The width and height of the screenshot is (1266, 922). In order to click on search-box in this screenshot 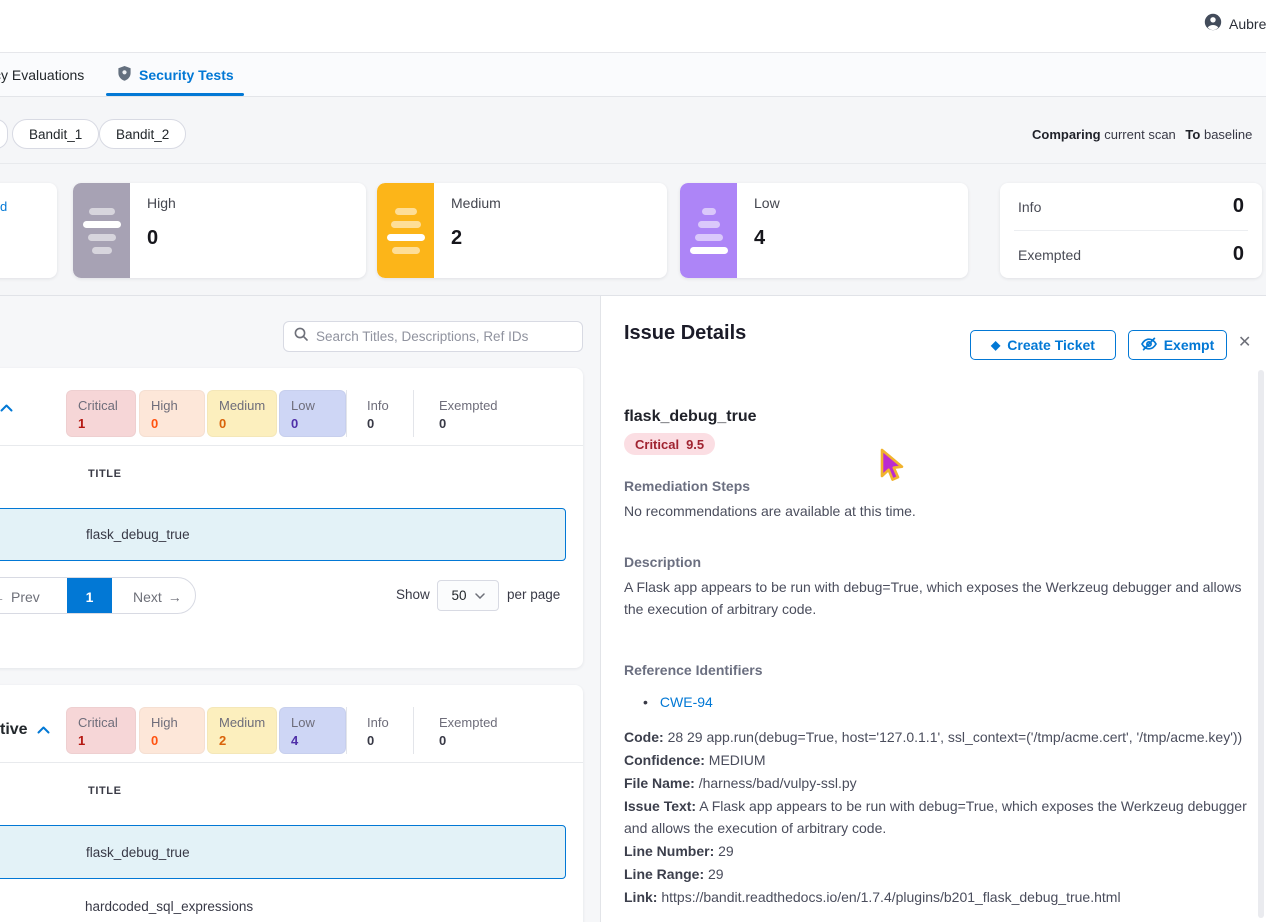, I will do `click(433, 336)`.